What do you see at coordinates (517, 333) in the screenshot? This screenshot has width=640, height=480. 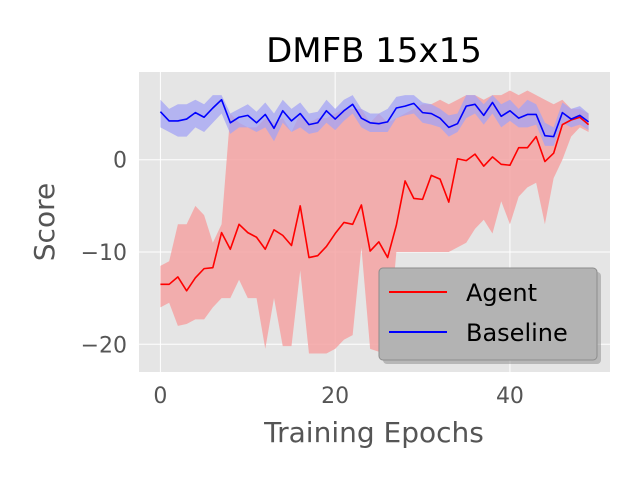 I see `legend-label-baseline: Baseline` at bounding box center [517, 333].